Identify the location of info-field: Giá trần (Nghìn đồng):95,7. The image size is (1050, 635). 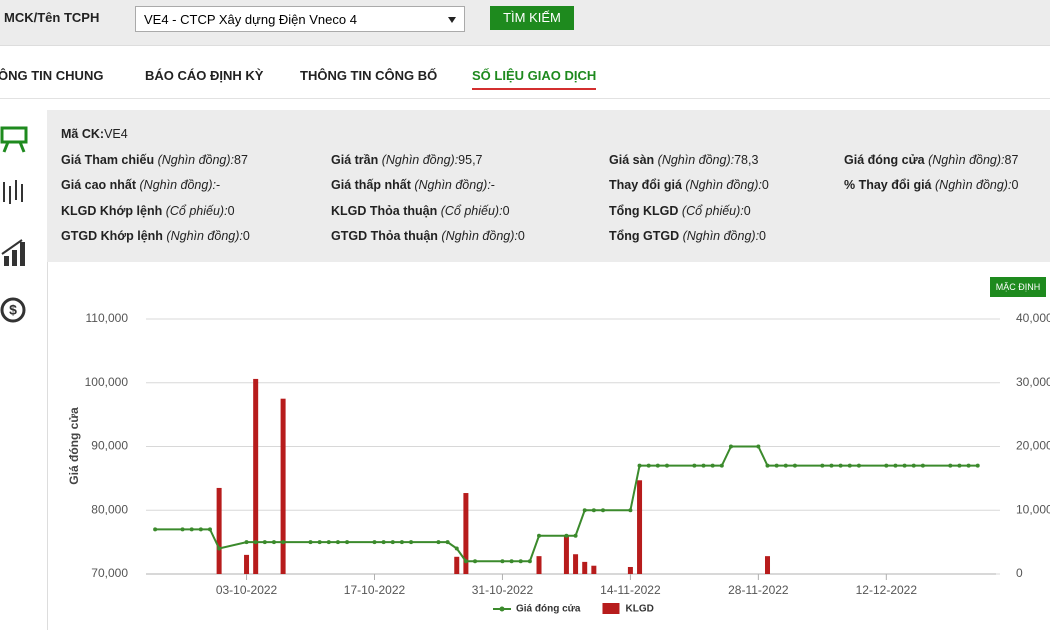
(407, 160).